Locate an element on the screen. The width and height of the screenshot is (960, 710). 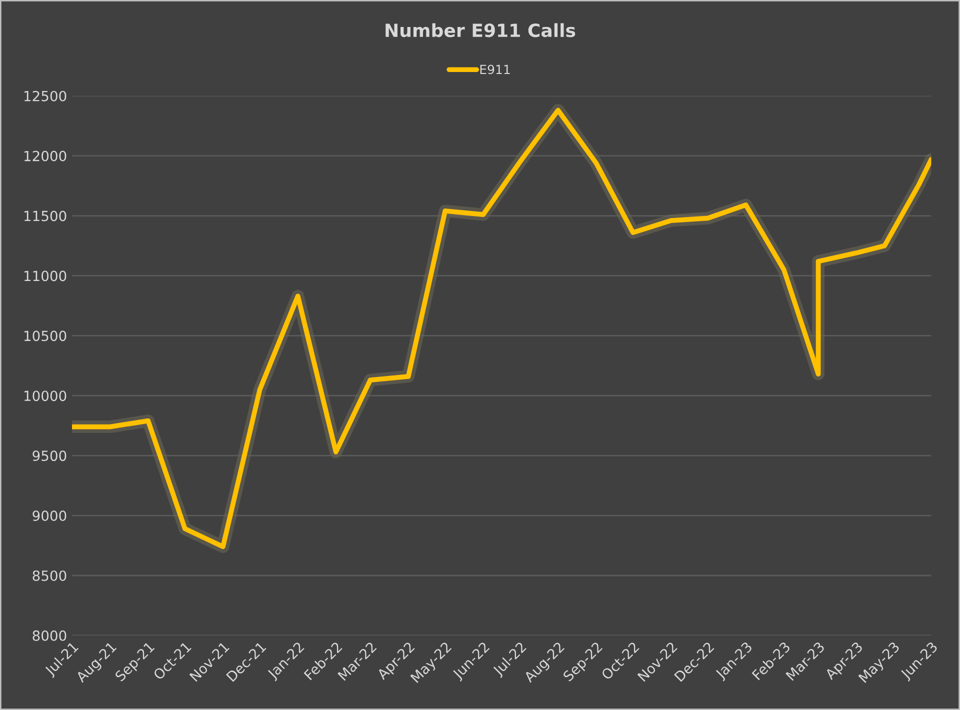
y-tick-label: 10500 is located at coordinates (45, 336).